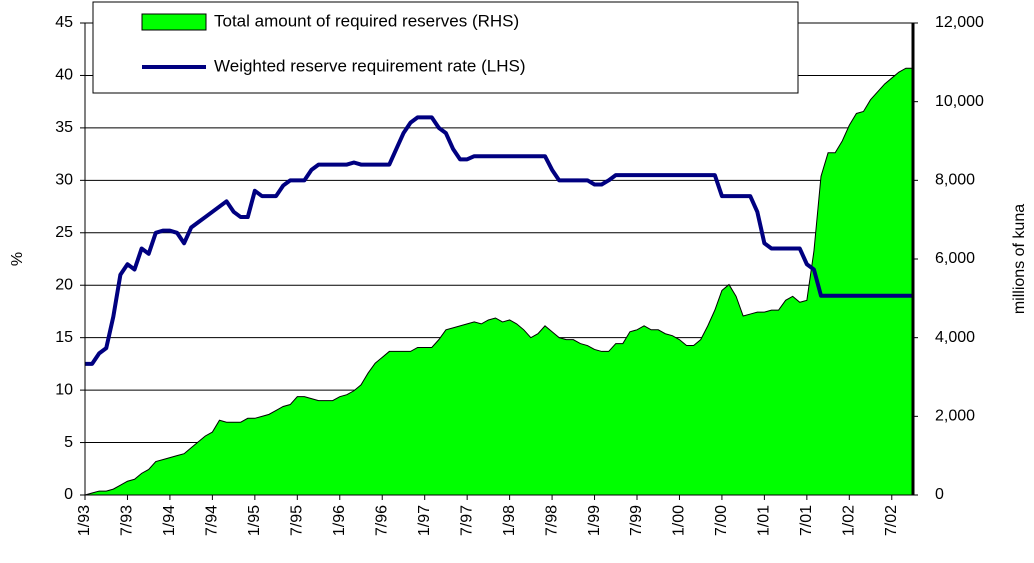 The image size is (1034, 563). Describe the element at coordinates (721, 520) in the screenshot. I see `x-tick-label: 7/00` at that location.